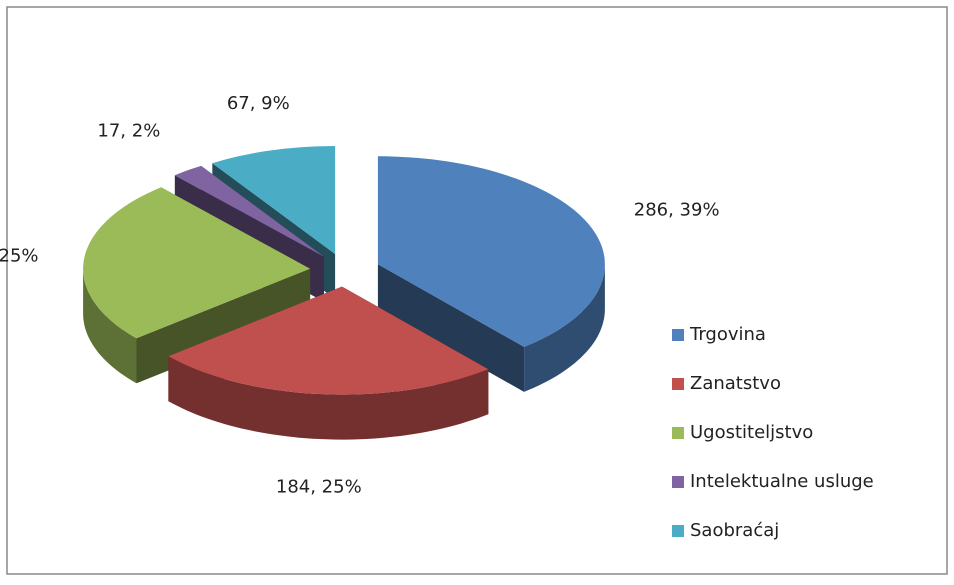 This screenshot has height=585, width=954. Describe the element at coordinates (451, 328) in the screenshot. I see `slice-side` at that location.